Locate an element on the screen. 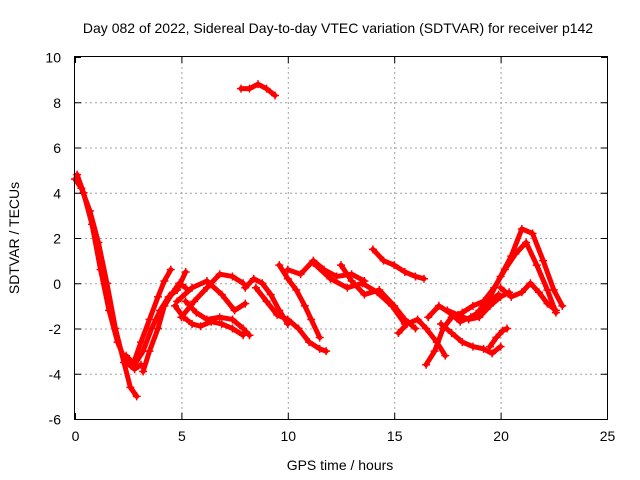 This screenshot has width=640, height=480. y-tick-label: -6 is located at coordinates (55, 420).